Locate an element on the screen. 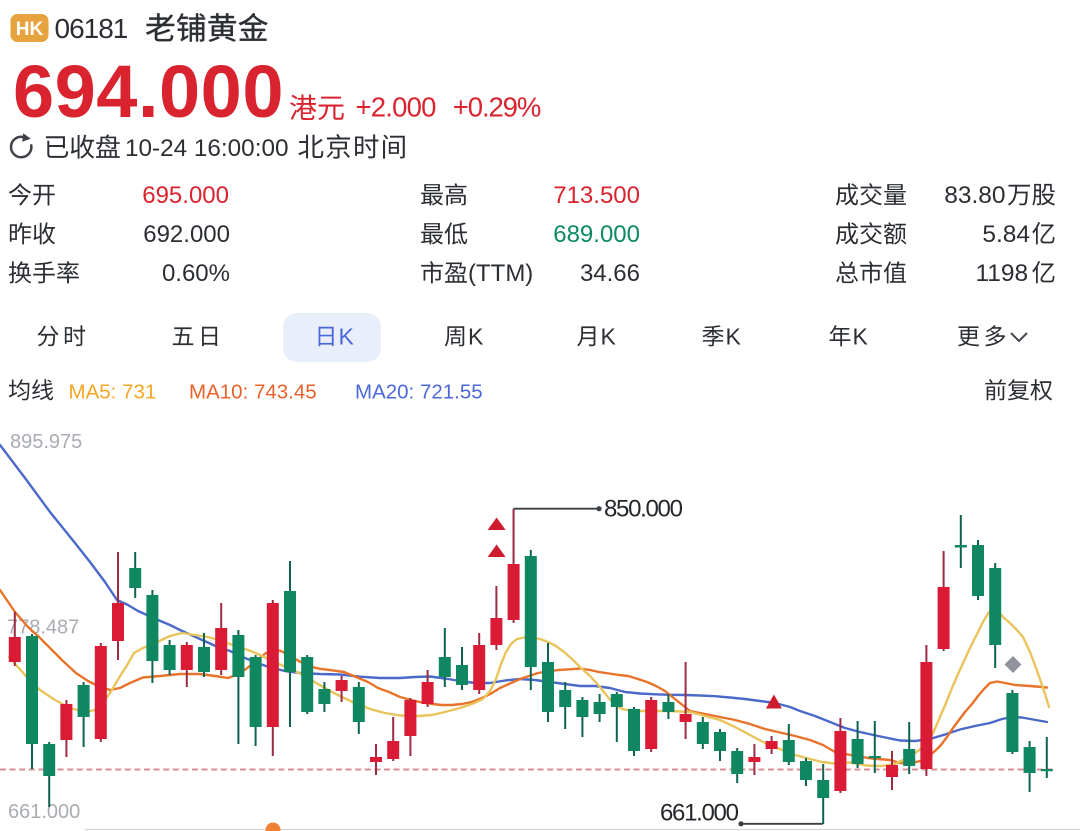 This screenshot has height=831, width=1080. svg-text: 692.000 is located at coordinates (186, 234).